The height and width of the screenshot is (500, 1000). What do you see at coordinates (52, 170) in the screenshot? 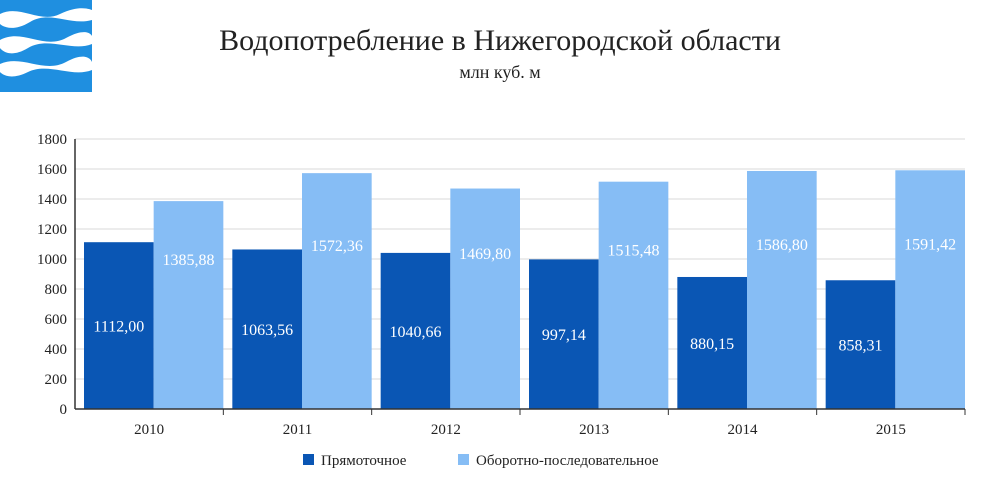
I see `y-tick-label: 1600` at bounding box center [52, 170].